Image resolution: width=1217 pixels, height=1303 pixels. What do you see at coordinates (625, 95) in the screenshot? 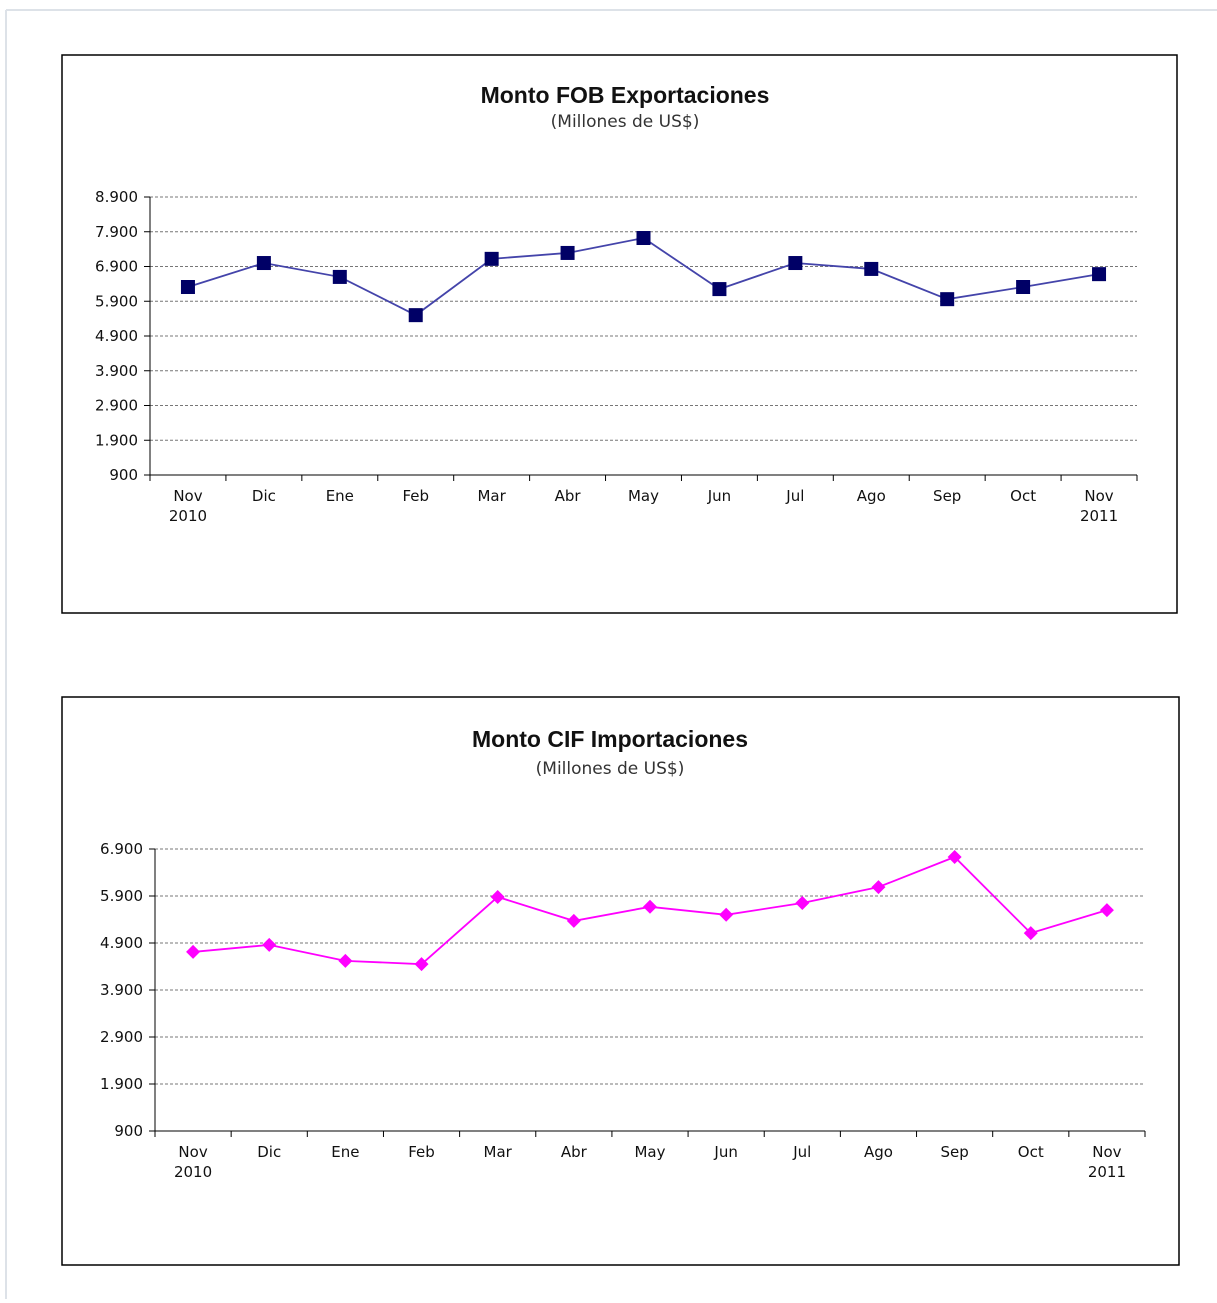
I see `chart-title: Monto FOB Exportaciones` at bounding box center [625, 95].